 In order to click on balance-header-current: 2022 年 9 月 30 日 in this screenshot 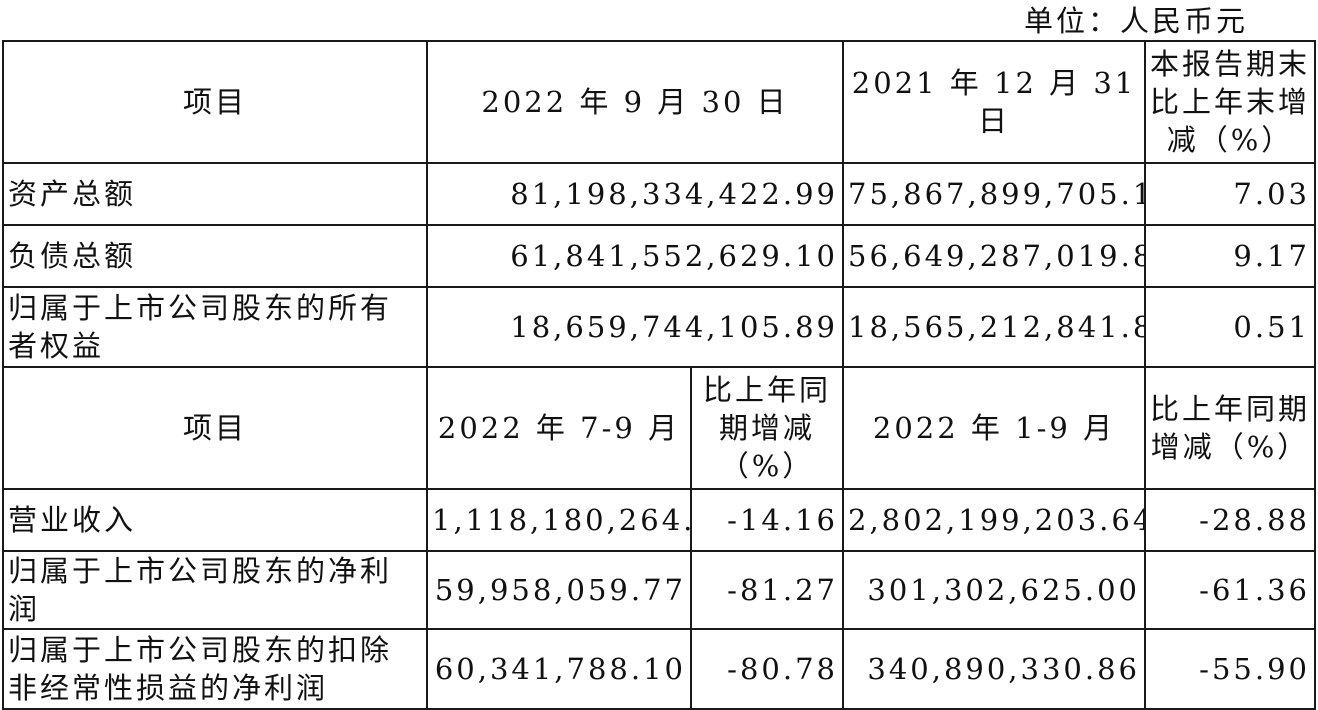, I will do `click(635, 102)`.